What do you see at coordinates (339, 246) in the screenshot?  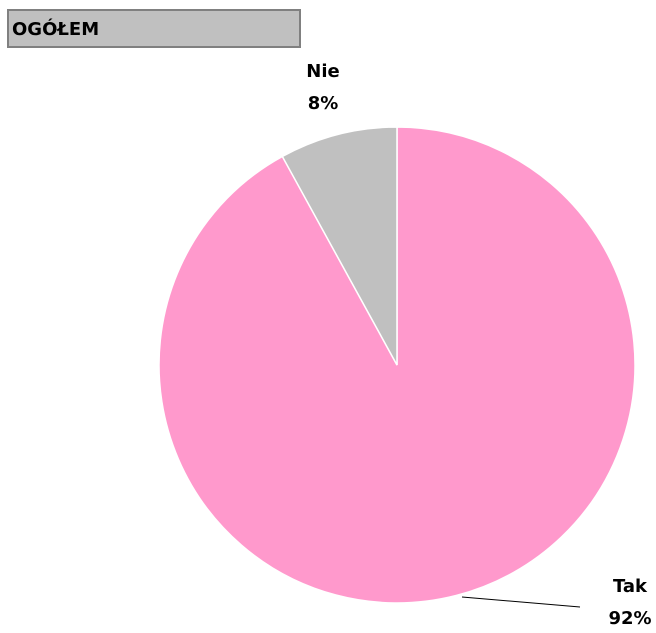 I see `pie-slice` at bounding box center [339, 246].